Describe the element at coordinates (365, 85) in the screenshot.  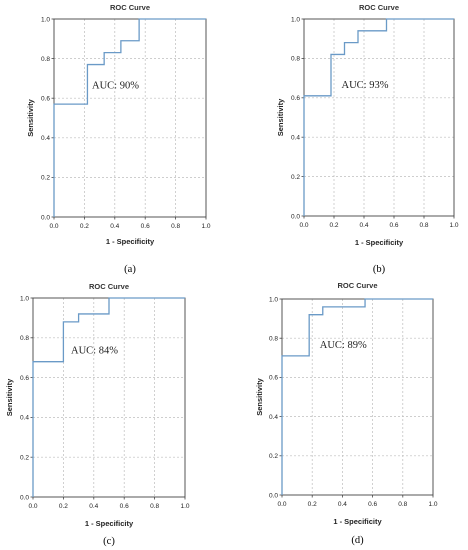
I see `auc-annotation: AUC: 93%` at that location.